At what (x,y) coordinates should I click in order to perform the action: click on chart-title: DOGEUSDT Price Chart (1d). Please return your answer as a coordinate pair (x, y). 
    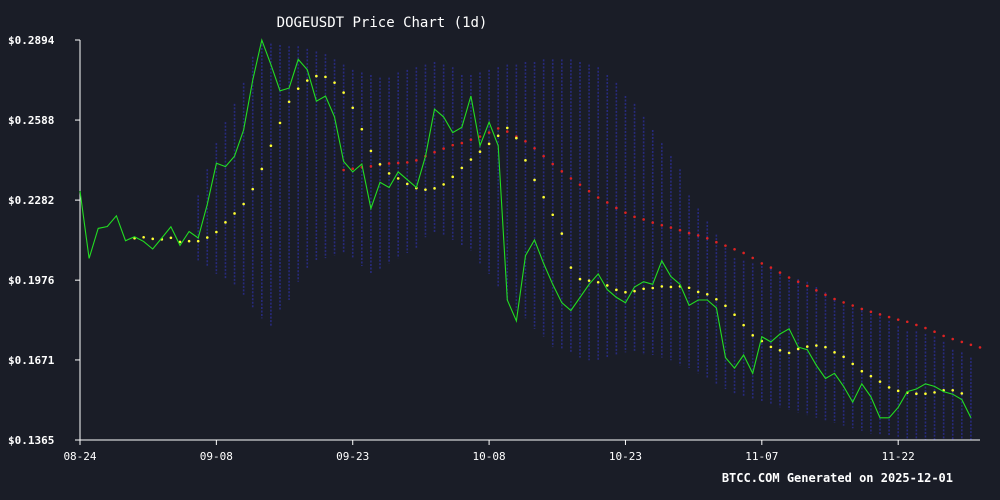
    Looking at the image, I should click on (382, 23).